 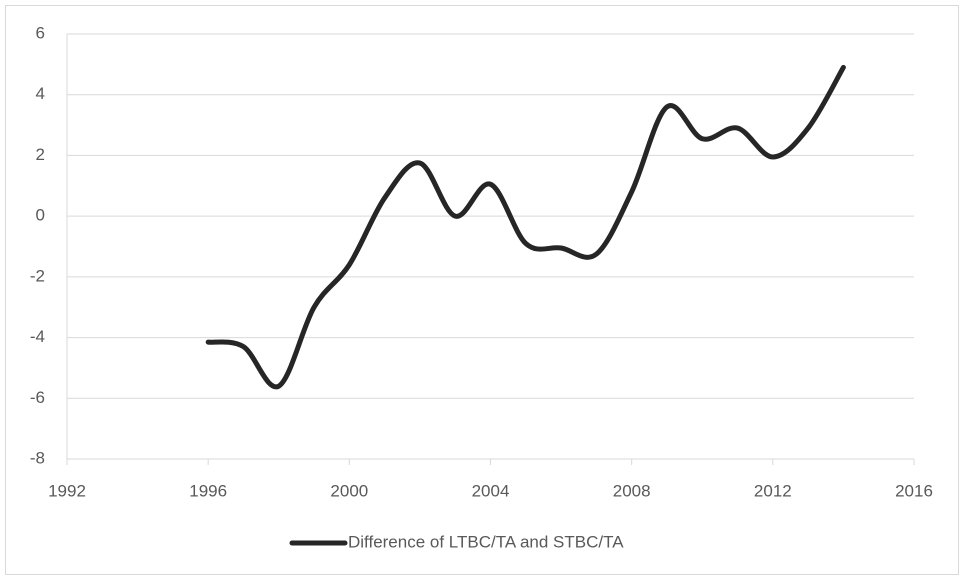 I want to click on x-tick-label: 2000, so click(x=349, y=490).